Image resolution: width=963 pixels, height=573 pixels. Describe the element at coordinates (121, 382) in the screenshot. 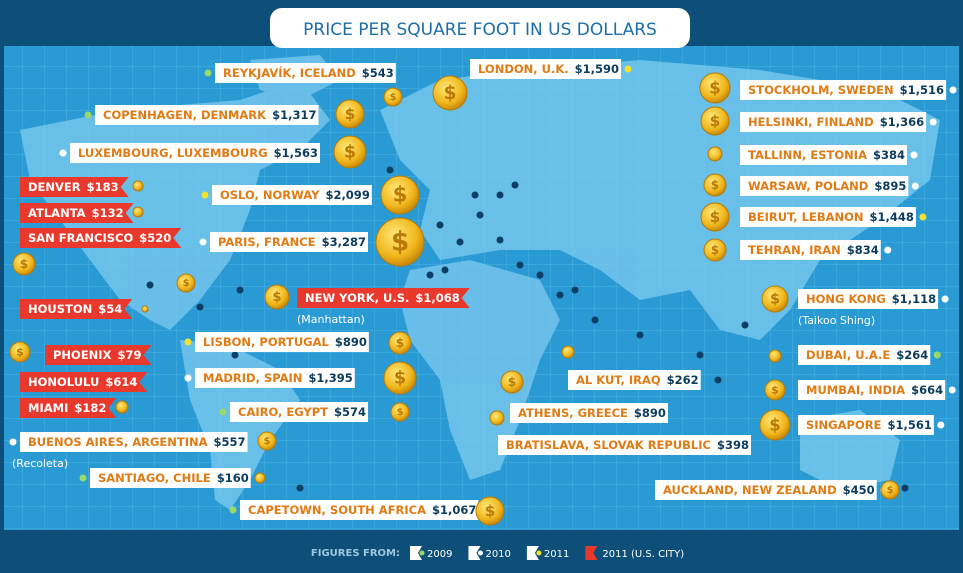

I see `city-price: $614` at that location.